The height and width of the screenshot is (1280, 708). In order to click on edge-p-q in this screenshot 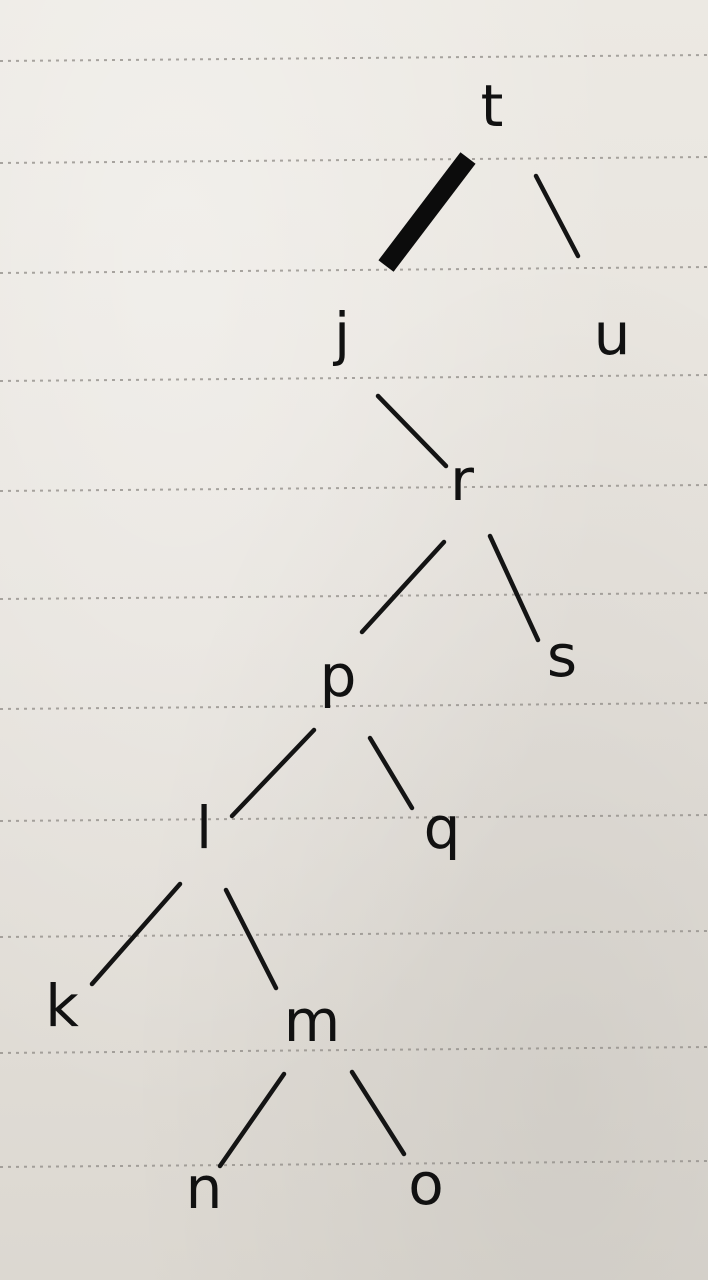, I will do `click(391, 773)`.